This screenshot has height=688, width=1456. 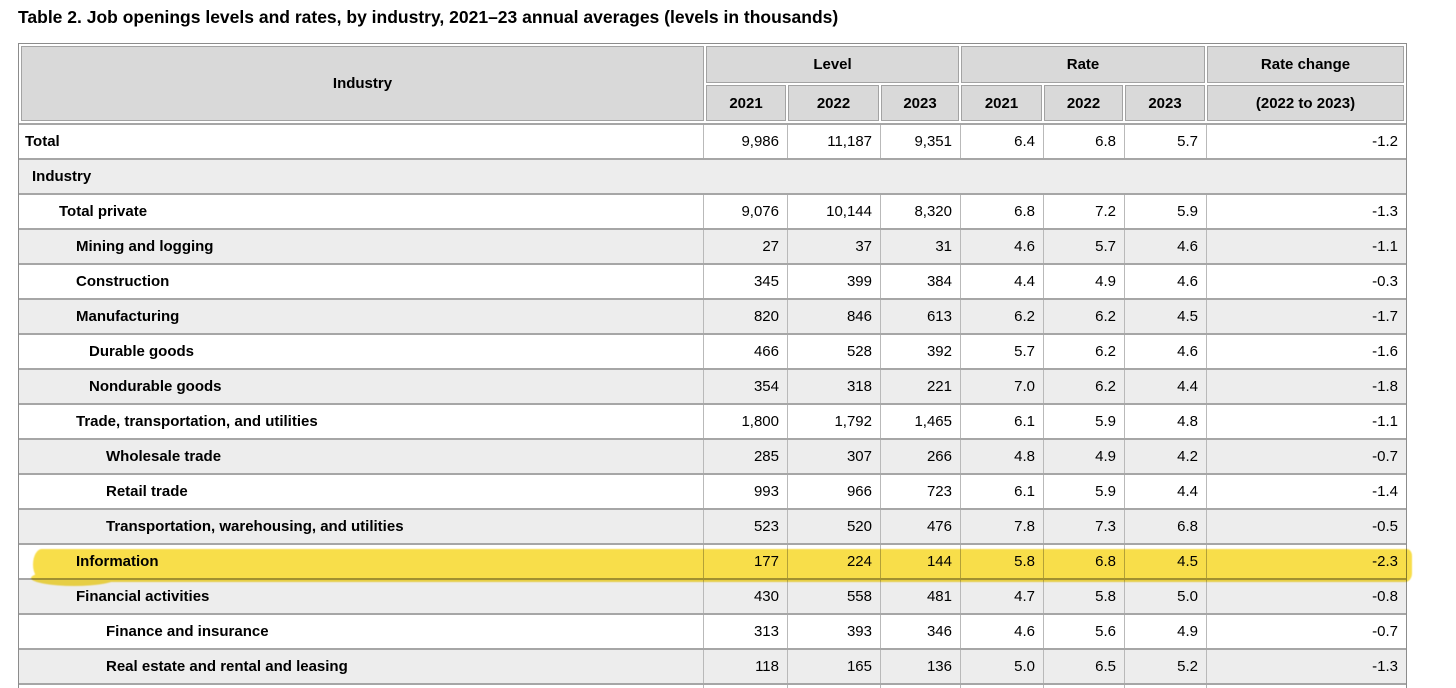 What do you see at coordinates (834, 686) in the screenshot?
I see `cell-level-2022` at bounding box center [834, 686].